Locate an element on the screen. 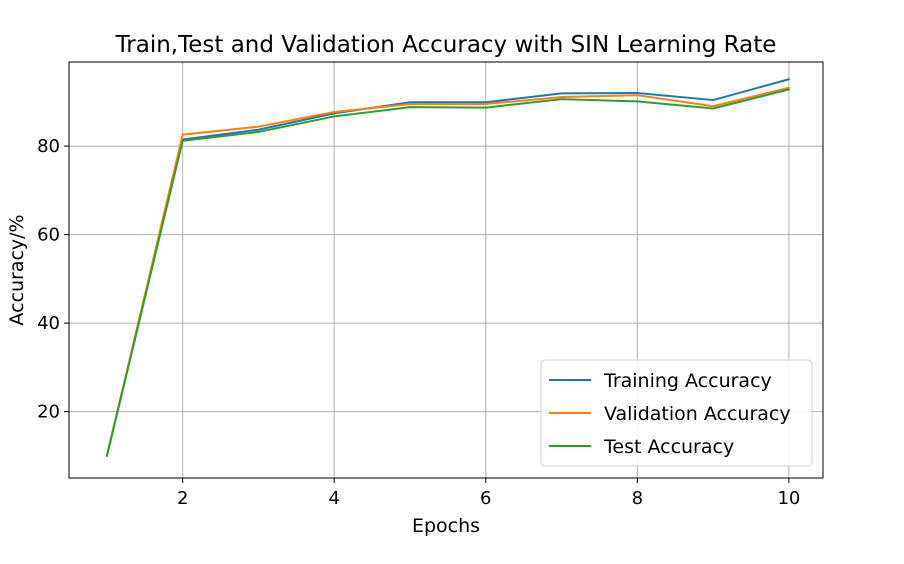  legend-box is located at coordinates (676, 413).